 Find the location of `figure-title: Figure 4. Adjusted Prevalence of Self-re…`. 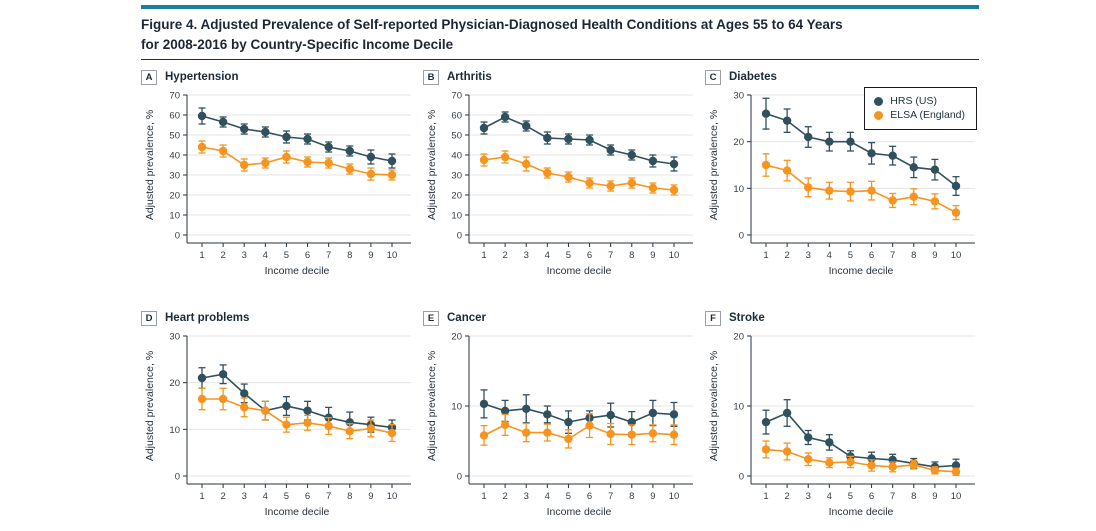

figure-title: Figure 4. Adjusted Prevalence of Self-re… is located at coordinates (560, 34).